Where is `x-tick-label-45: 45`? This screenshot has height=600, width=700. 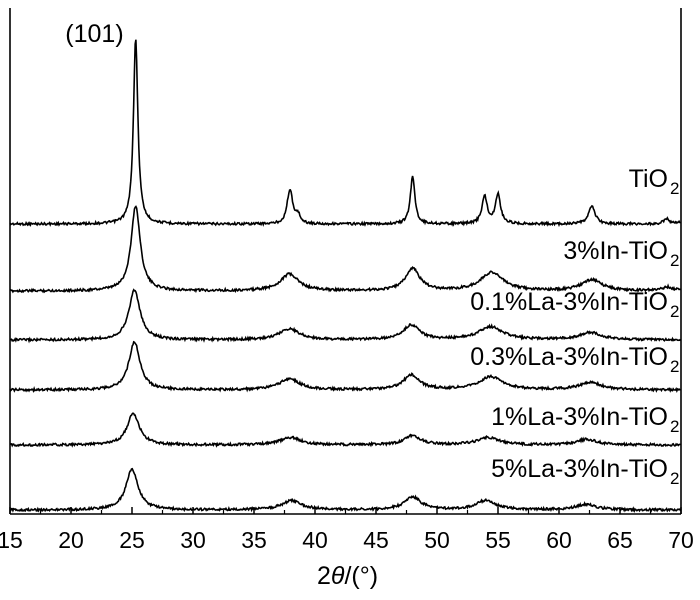 x-tick-label-45: 45 is located at coordinates (376, 540).